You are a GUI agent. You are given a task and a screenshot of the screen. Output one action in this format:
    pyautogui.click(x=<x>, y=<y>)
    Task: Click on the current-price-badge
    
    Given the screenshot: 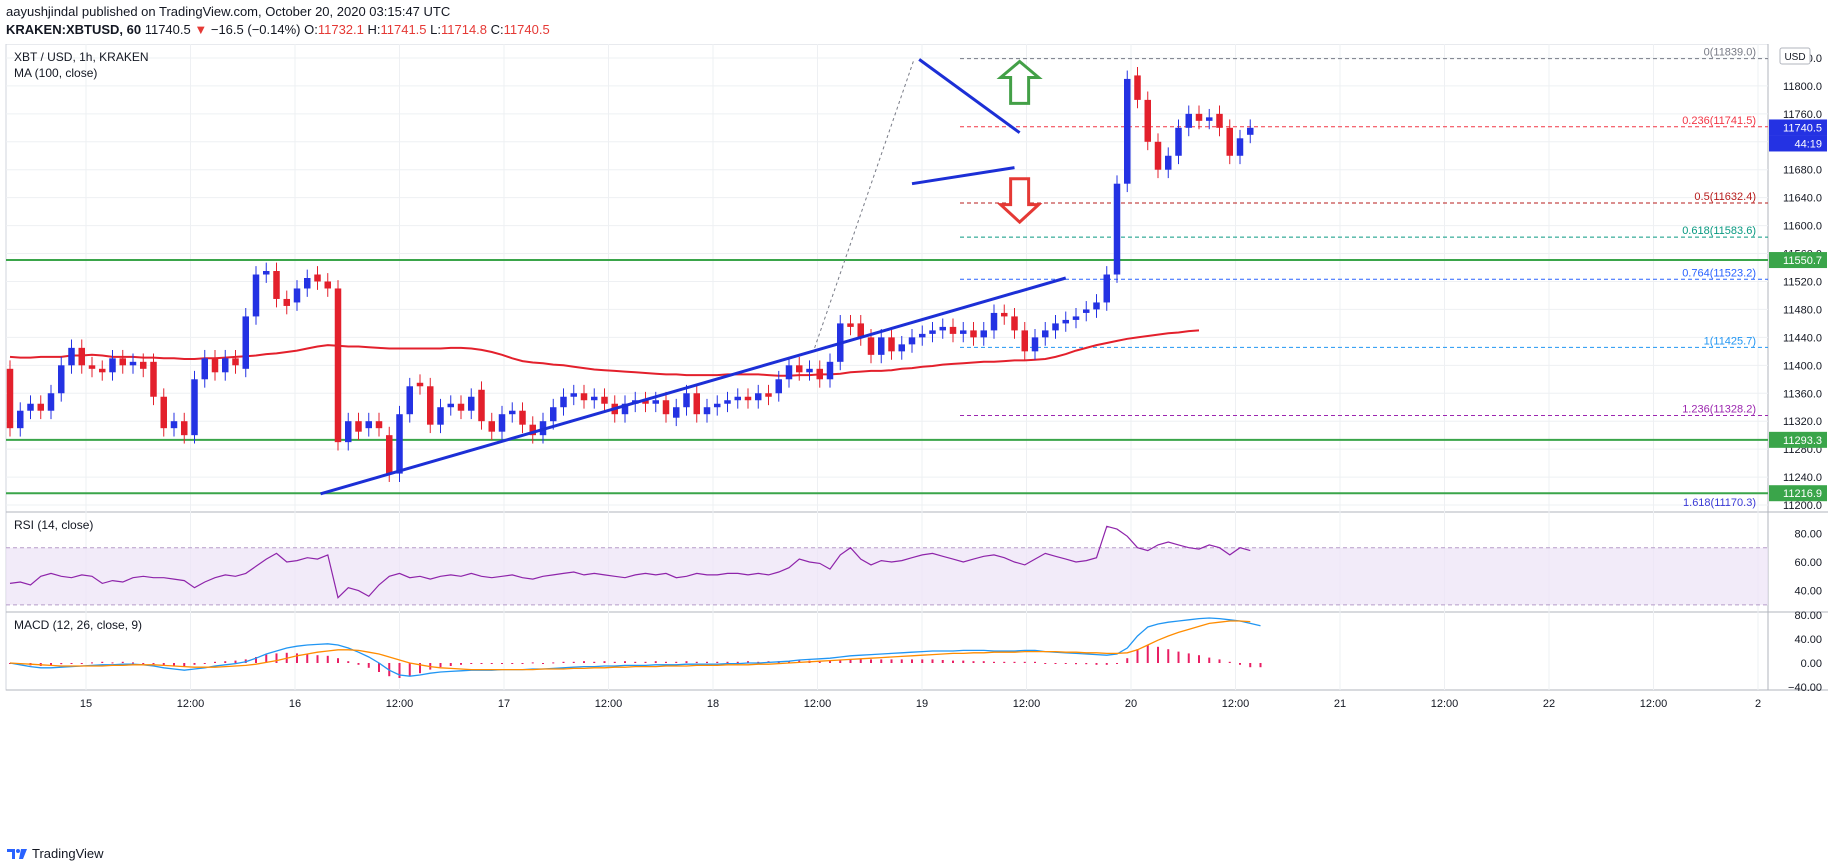 What is the action you would take?
    pyautogui.click(x=1798, y=127)
    